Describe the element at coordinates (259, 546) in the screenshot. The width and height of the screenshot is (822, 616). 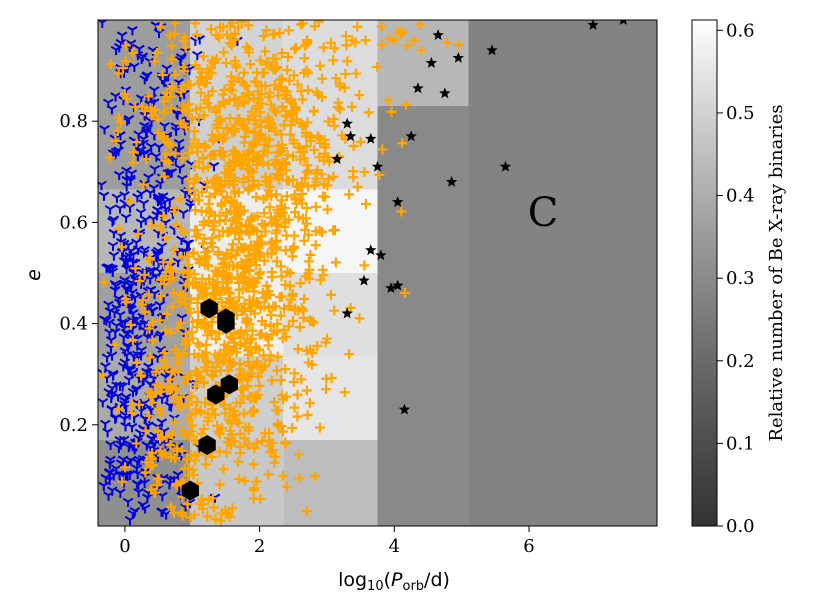
I see `x-tick-label: 2` at that location.